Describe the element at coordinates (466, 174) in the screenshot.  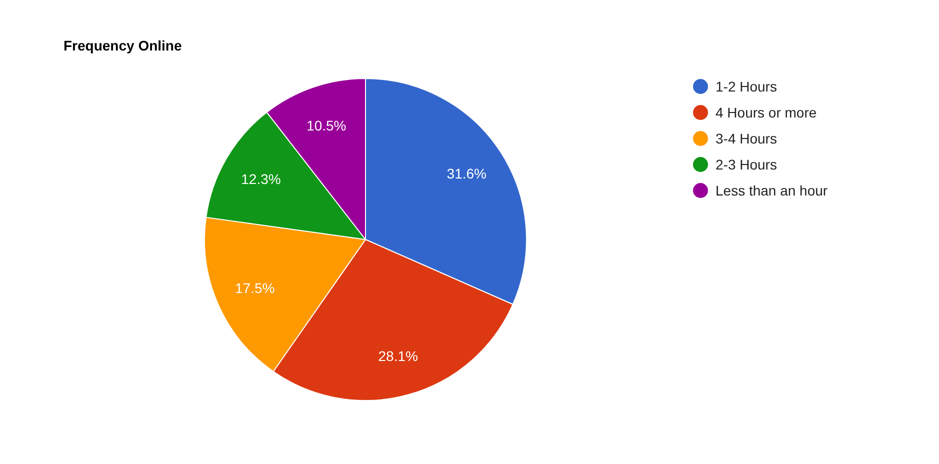
I see `data-label: 31.6%` at that location.